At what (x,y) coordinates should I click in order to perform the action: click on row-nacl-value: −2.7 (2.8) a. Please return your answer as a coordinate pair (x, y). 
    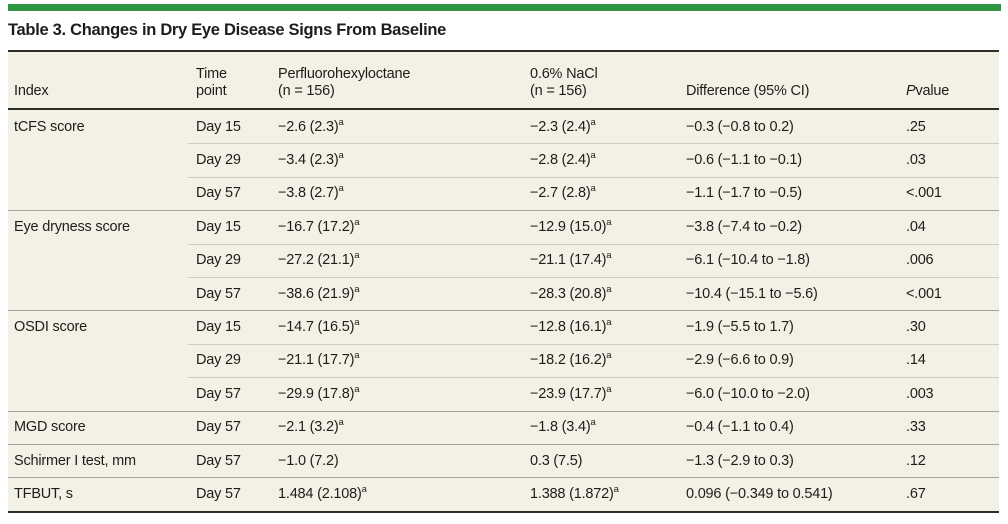
    Looking at the image, I should click on (563, 192).